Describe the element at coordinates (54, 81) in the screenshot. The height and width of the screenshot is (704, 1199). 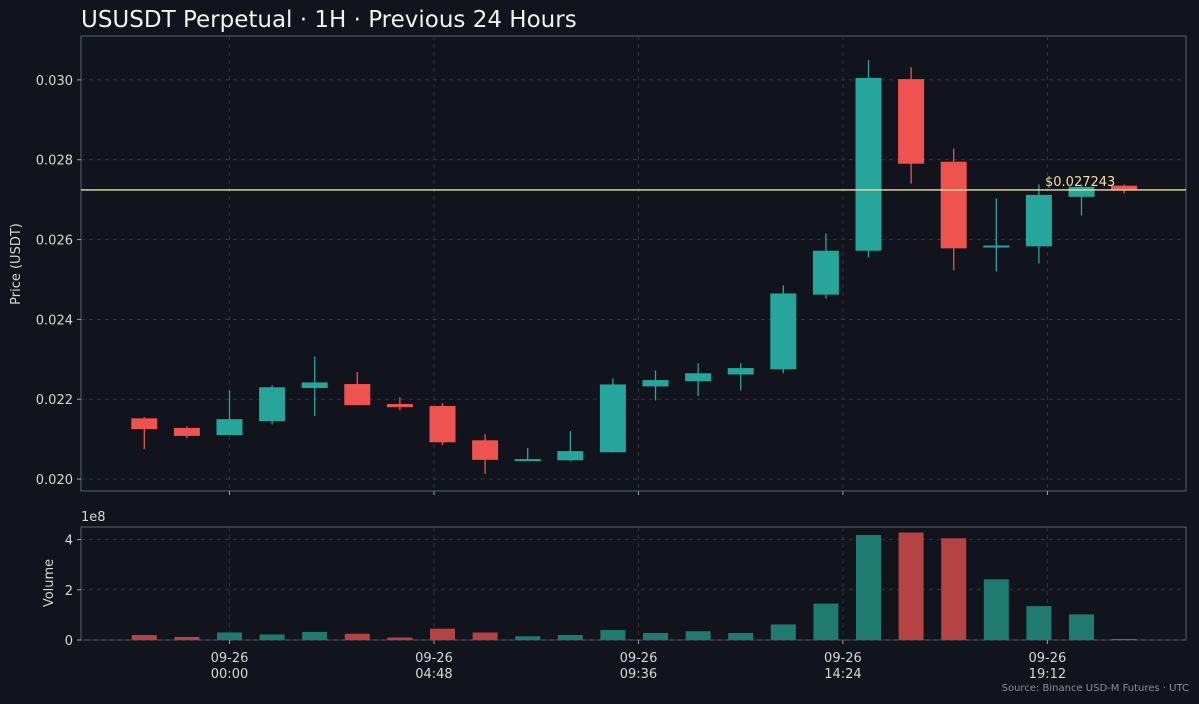
I see `price-tick-label: 0.030` at that location.